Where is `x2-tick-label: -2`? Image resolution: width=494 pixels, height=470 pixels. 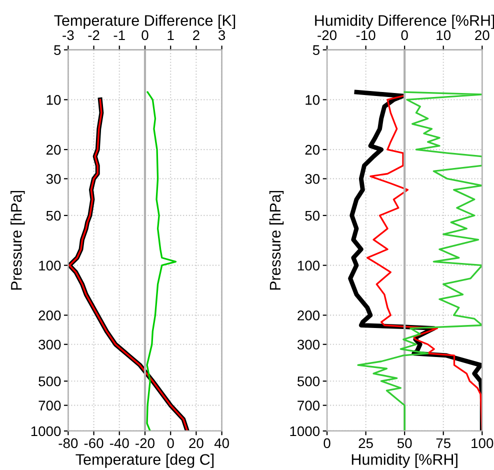 x2-tick-label: -2 is located at coordinates (94, 35).